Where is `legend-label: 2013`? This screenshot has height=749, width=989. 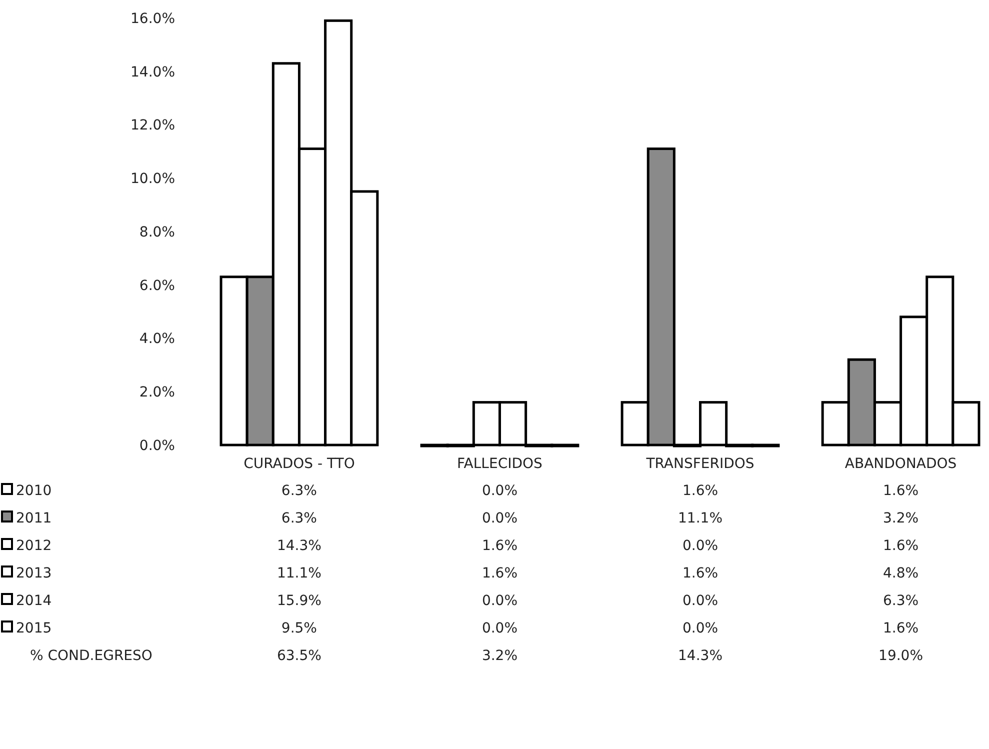
legend-label: 2013 is located at coordinates (34, 573).